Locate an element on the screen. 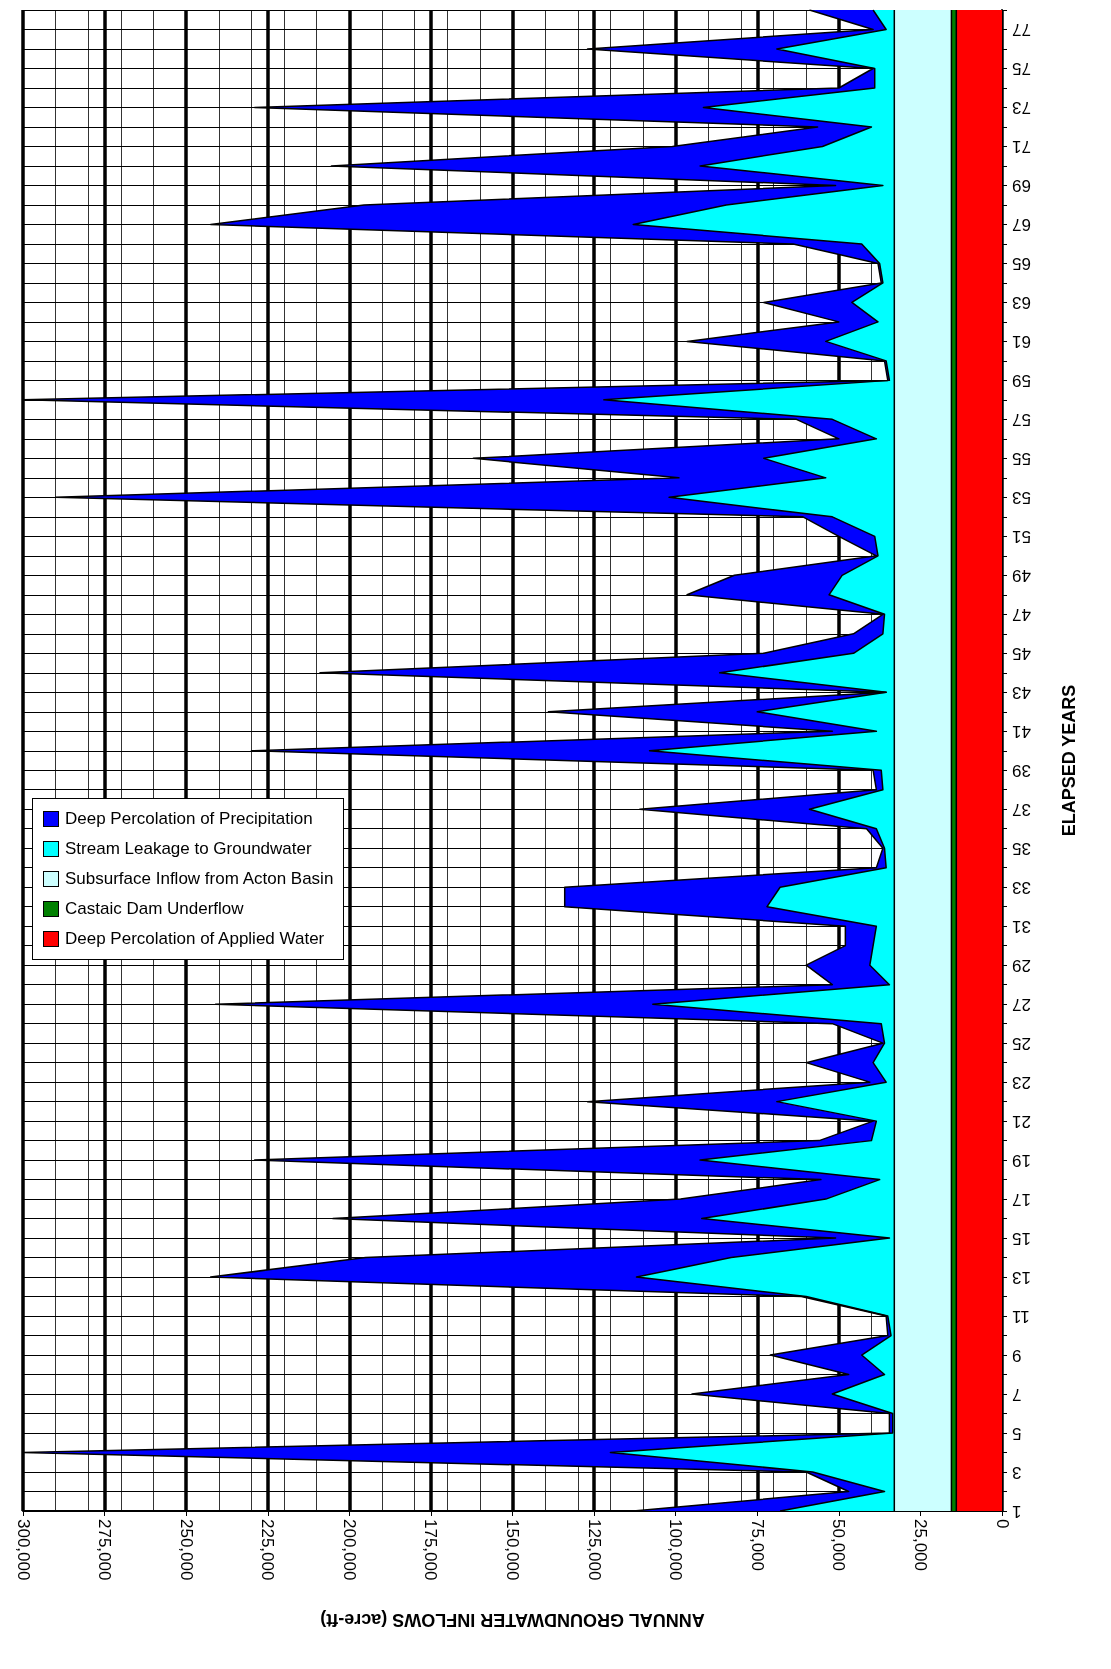 Image resolution: width=1111 pixels, height=1669 pixels. y-tick-label: 21 is located at coordinates (1021, 1121).